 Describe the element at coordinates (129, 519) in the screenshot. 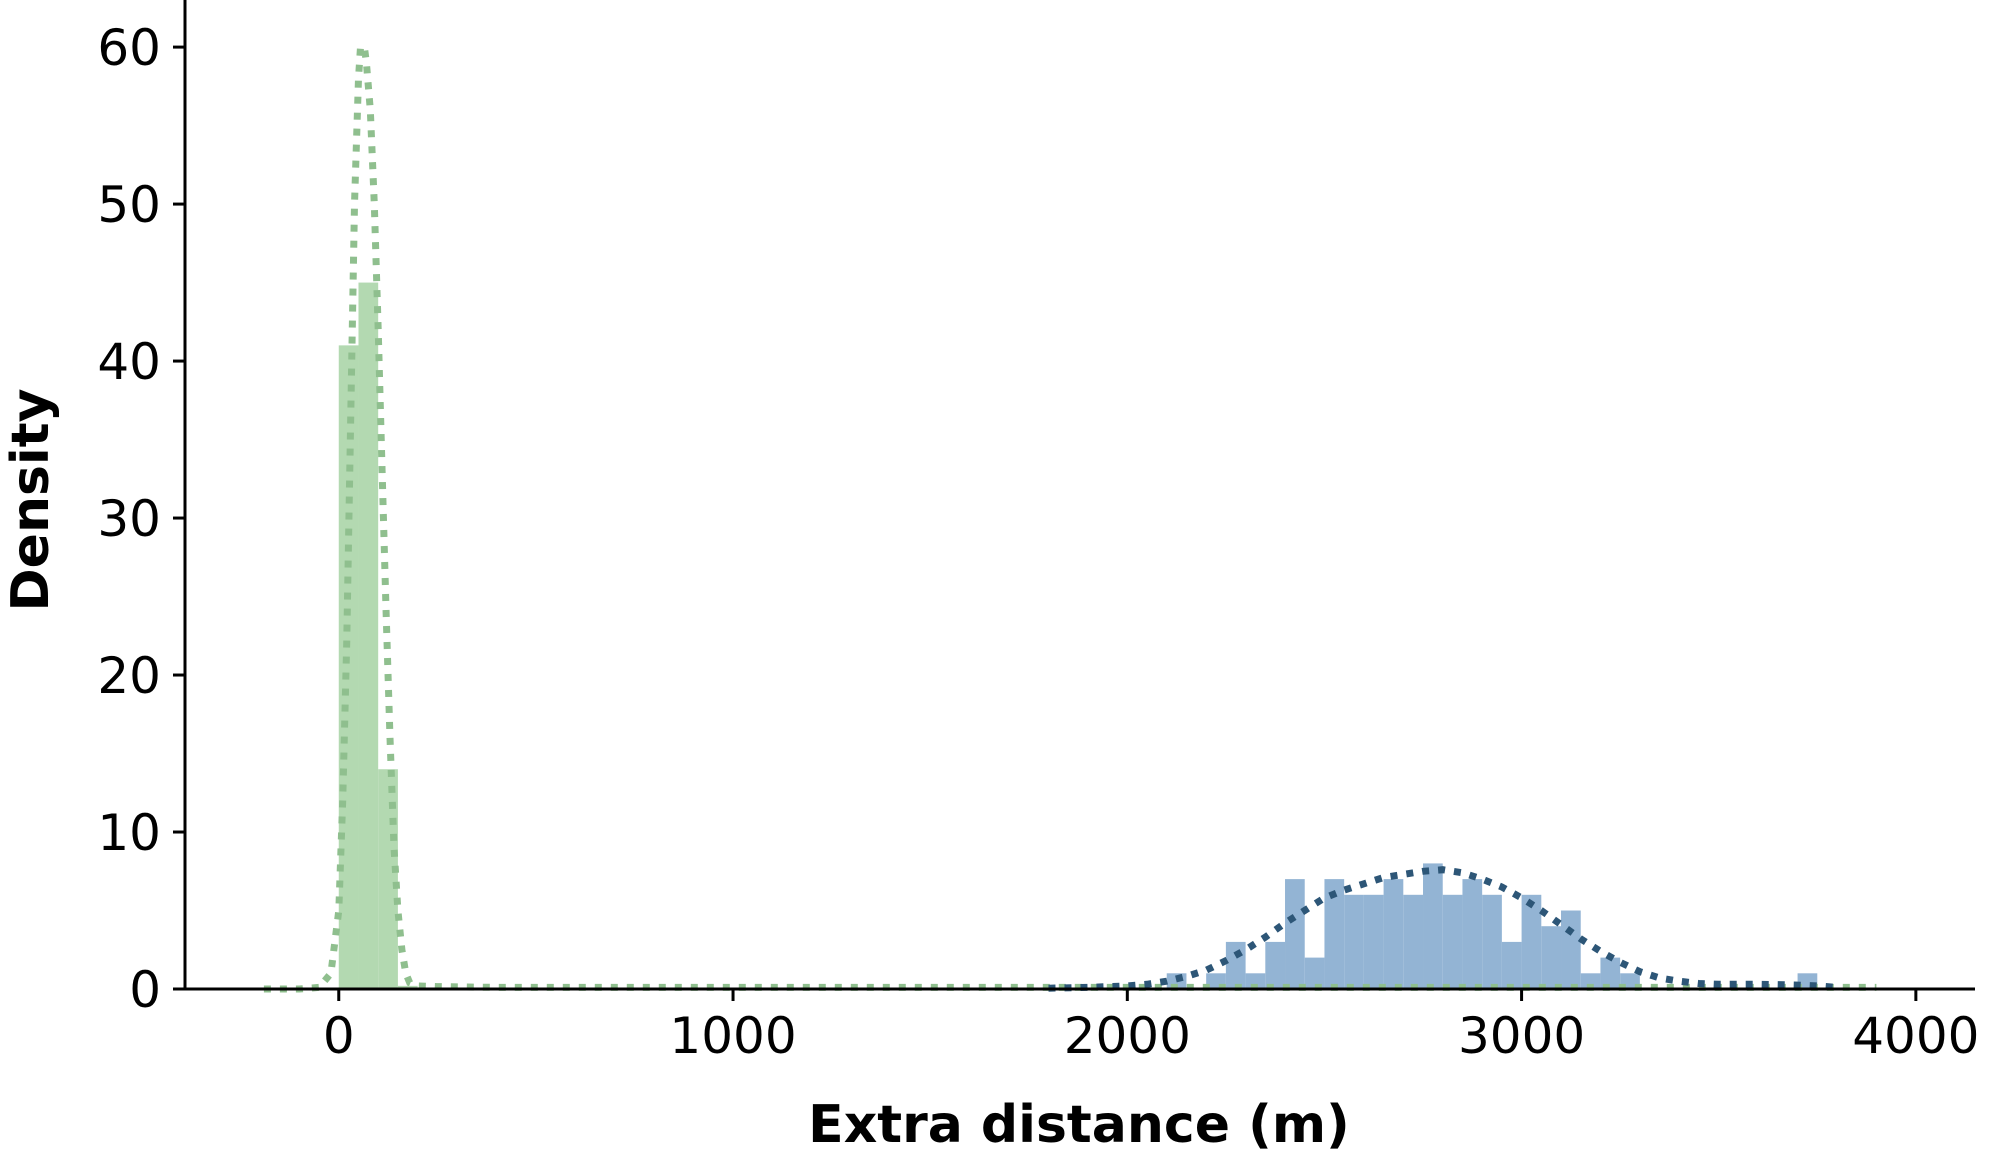

I see `y-tick-label: 30` at that location.